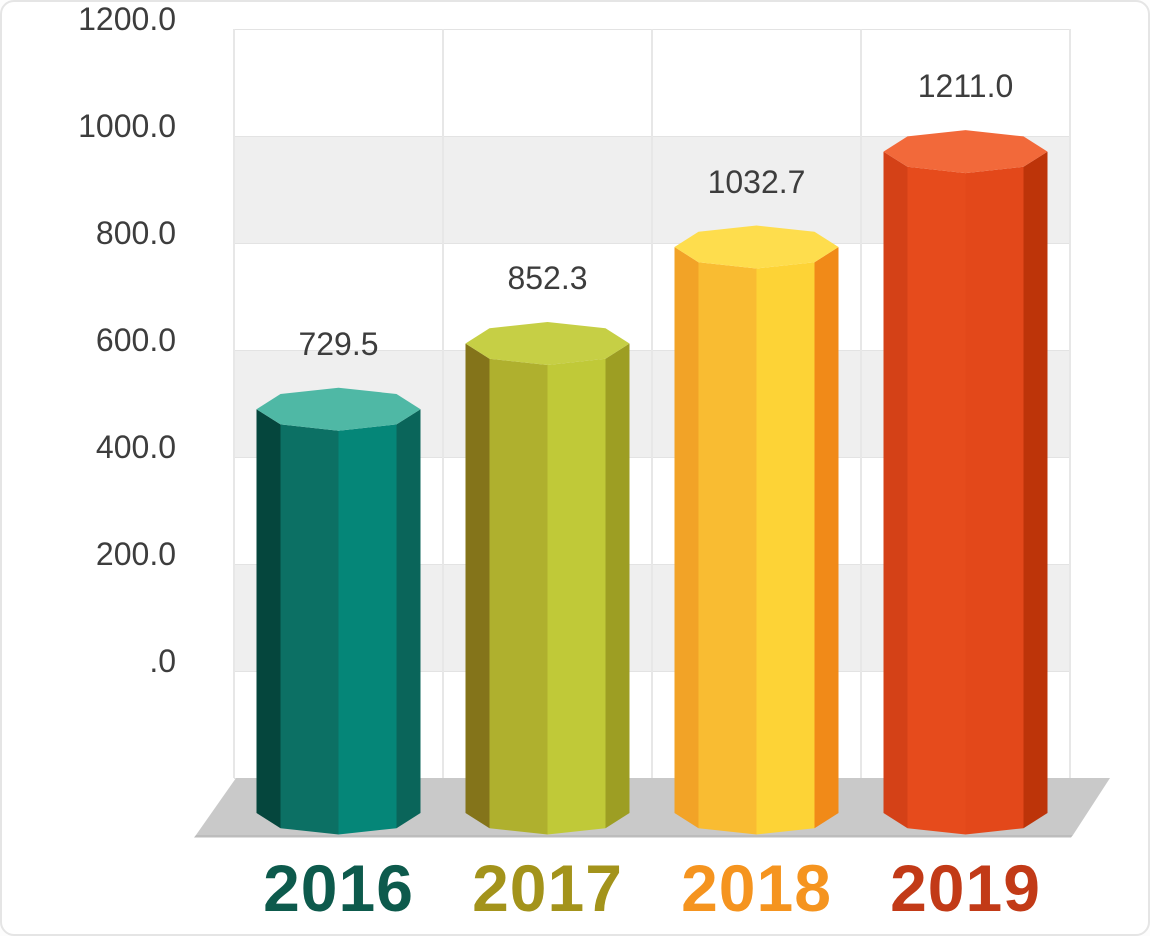 The width and height of the screenshot is (1150, 936). Describe the element at coordinates (135, 447) in the screenshot. I see `y-axis-tick-label: 400.0` at that location.